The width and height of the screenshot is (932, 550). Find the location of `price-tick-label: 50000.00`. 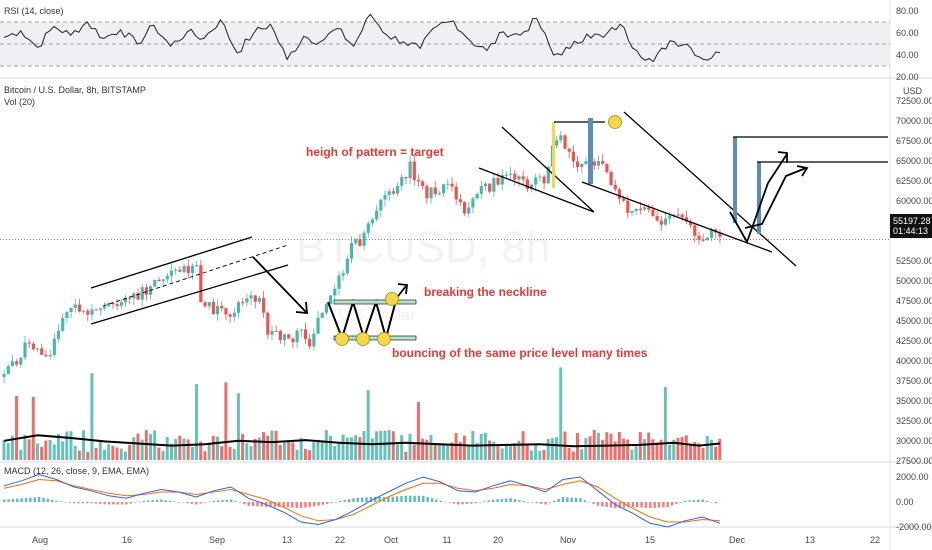

price-tick-label: 50000.00 is located at coordinates (914, 281).